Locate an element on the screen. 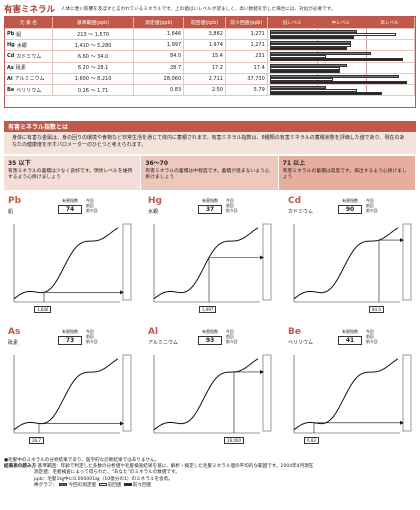  element-cell: As 砒素 is located at coordinates (29, 67).